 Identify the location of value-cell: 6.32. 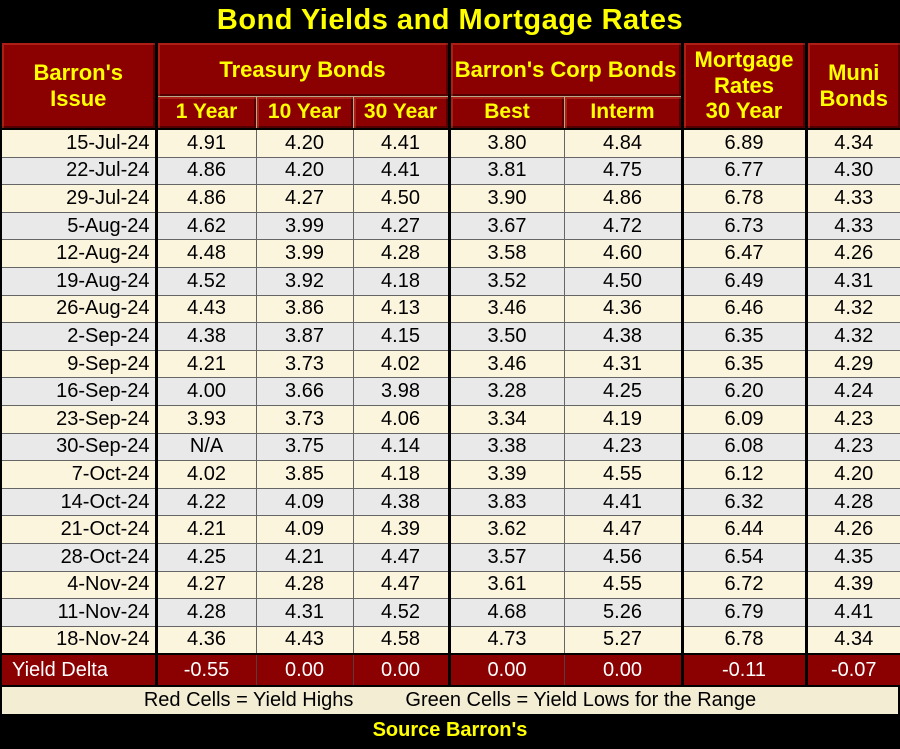
(743, 502).